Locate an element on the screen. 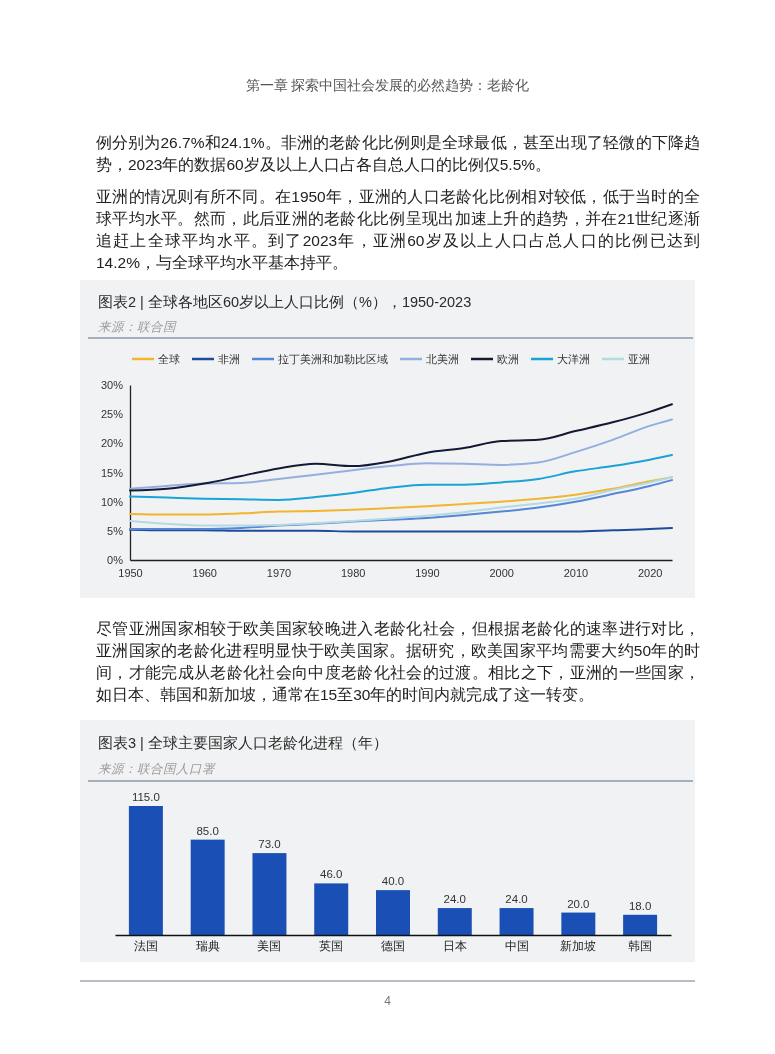 Image resolution: width=775 pixels, height=1054 pixels. data-label: 115.0 is located at coordinates (145, 797).